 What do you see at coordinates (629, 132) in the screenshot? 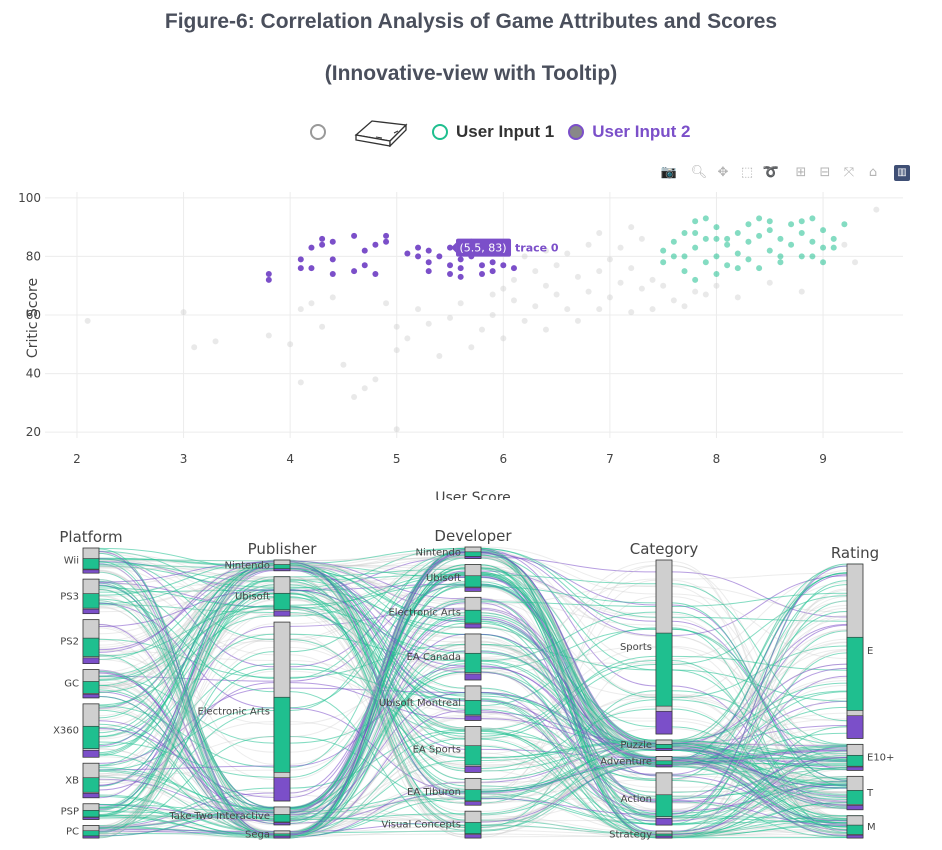
I see `legend-item-user-input-2: User Input 2` at bounding box center [629, 132].